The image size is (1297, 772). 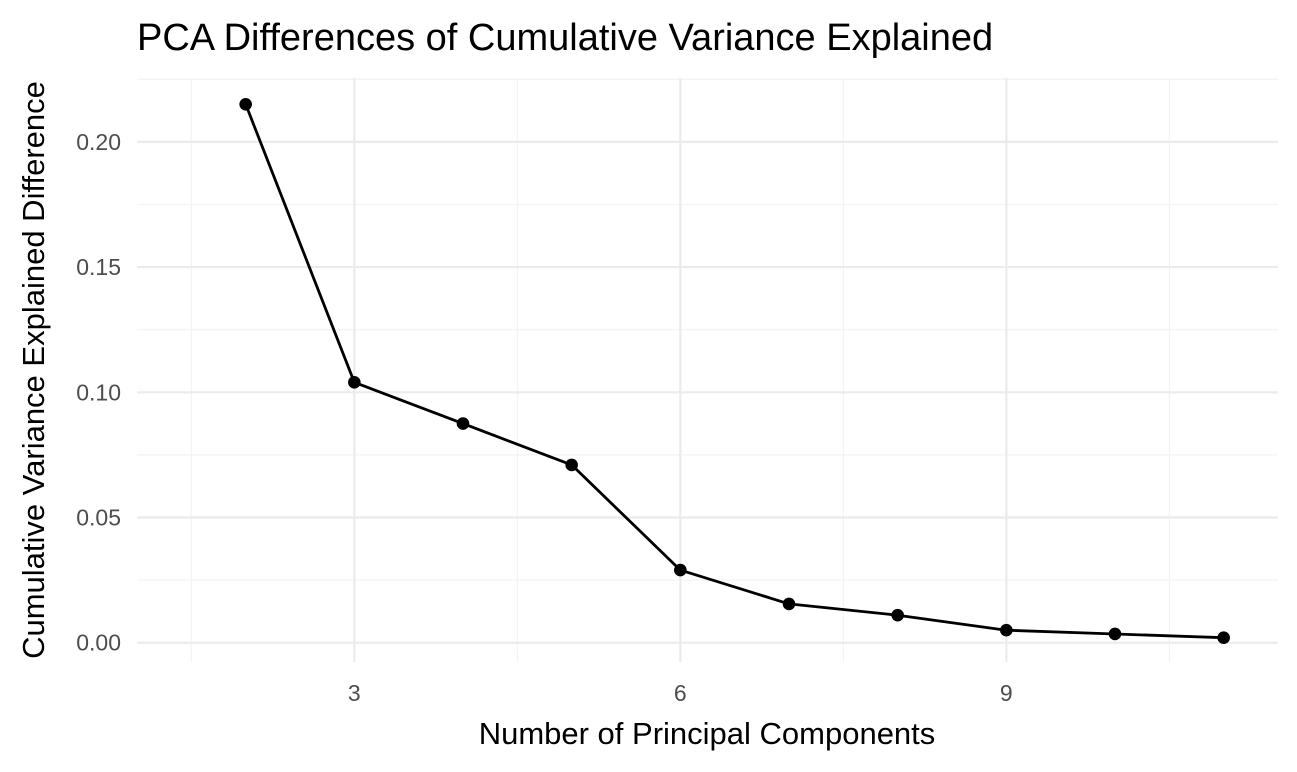 What do you see at coordinates (98, 518) in the screenshot?
I see `y-tick-label: 0.05` at bounding box center [98, 518].